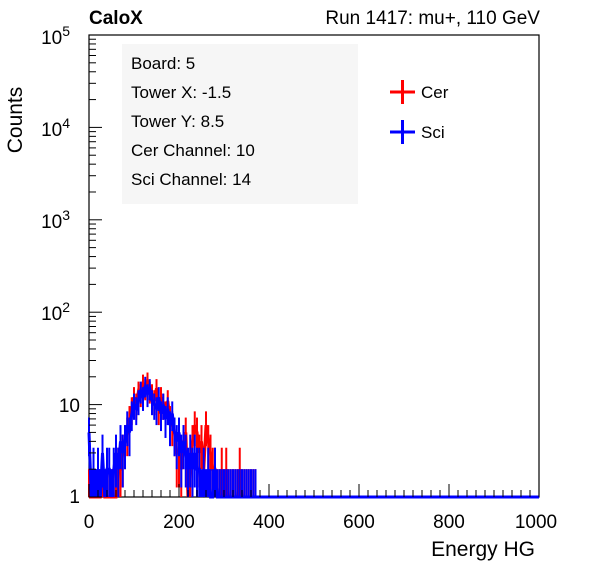 The image size is (596, 572). Describe the element at coordinates (191, 179) in the screenshot. I see `info-sci-channel: Sci Channel: 14` at that location.